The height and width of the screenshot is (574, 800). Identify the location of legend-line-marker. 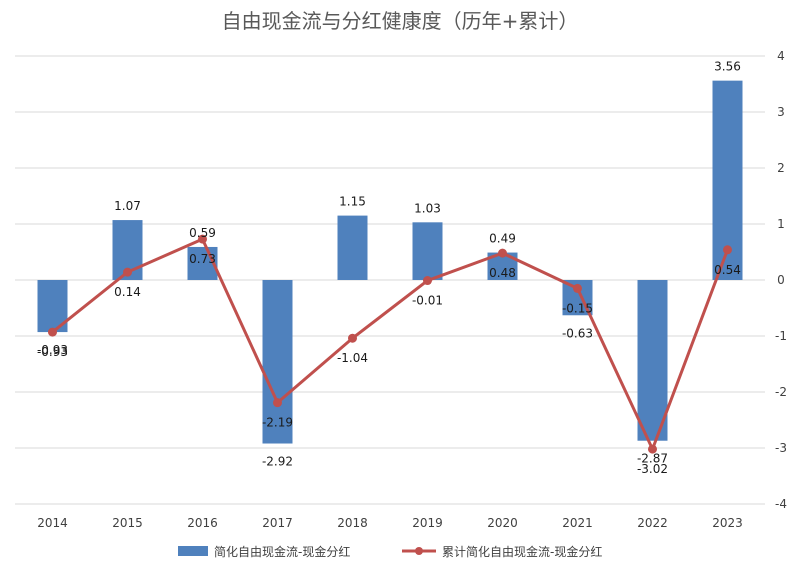
(419, 551).